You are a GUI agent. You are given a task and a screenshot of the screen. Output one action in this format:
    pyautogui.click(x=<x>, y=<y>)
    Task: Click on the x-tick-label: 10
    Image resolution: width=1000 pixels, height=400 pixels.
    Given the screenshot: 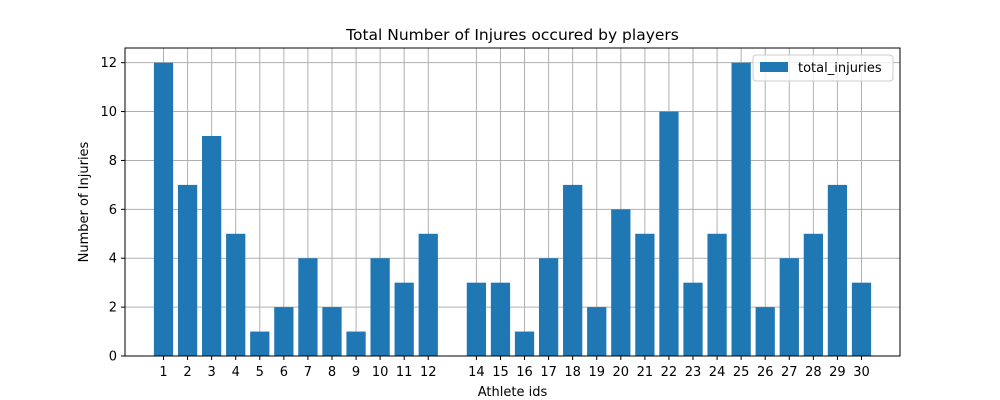 What is the action you would take?
    pyautogui.click(x=380, y=372)
    